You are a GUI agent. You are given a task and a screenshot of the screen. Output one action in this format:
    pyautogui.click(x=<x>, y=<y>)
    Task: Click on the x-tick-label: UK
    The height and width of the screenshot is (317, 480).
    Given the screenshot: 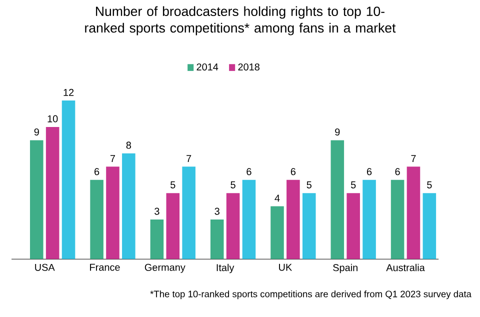 What is the action you would take?
    pyautogui.click(x=285, y=267)
    